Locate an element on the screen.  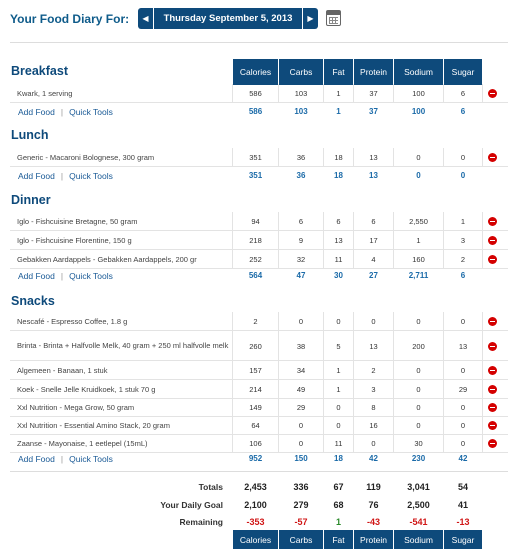
cell-sugar: 1 is located at coordinates (463, 221).